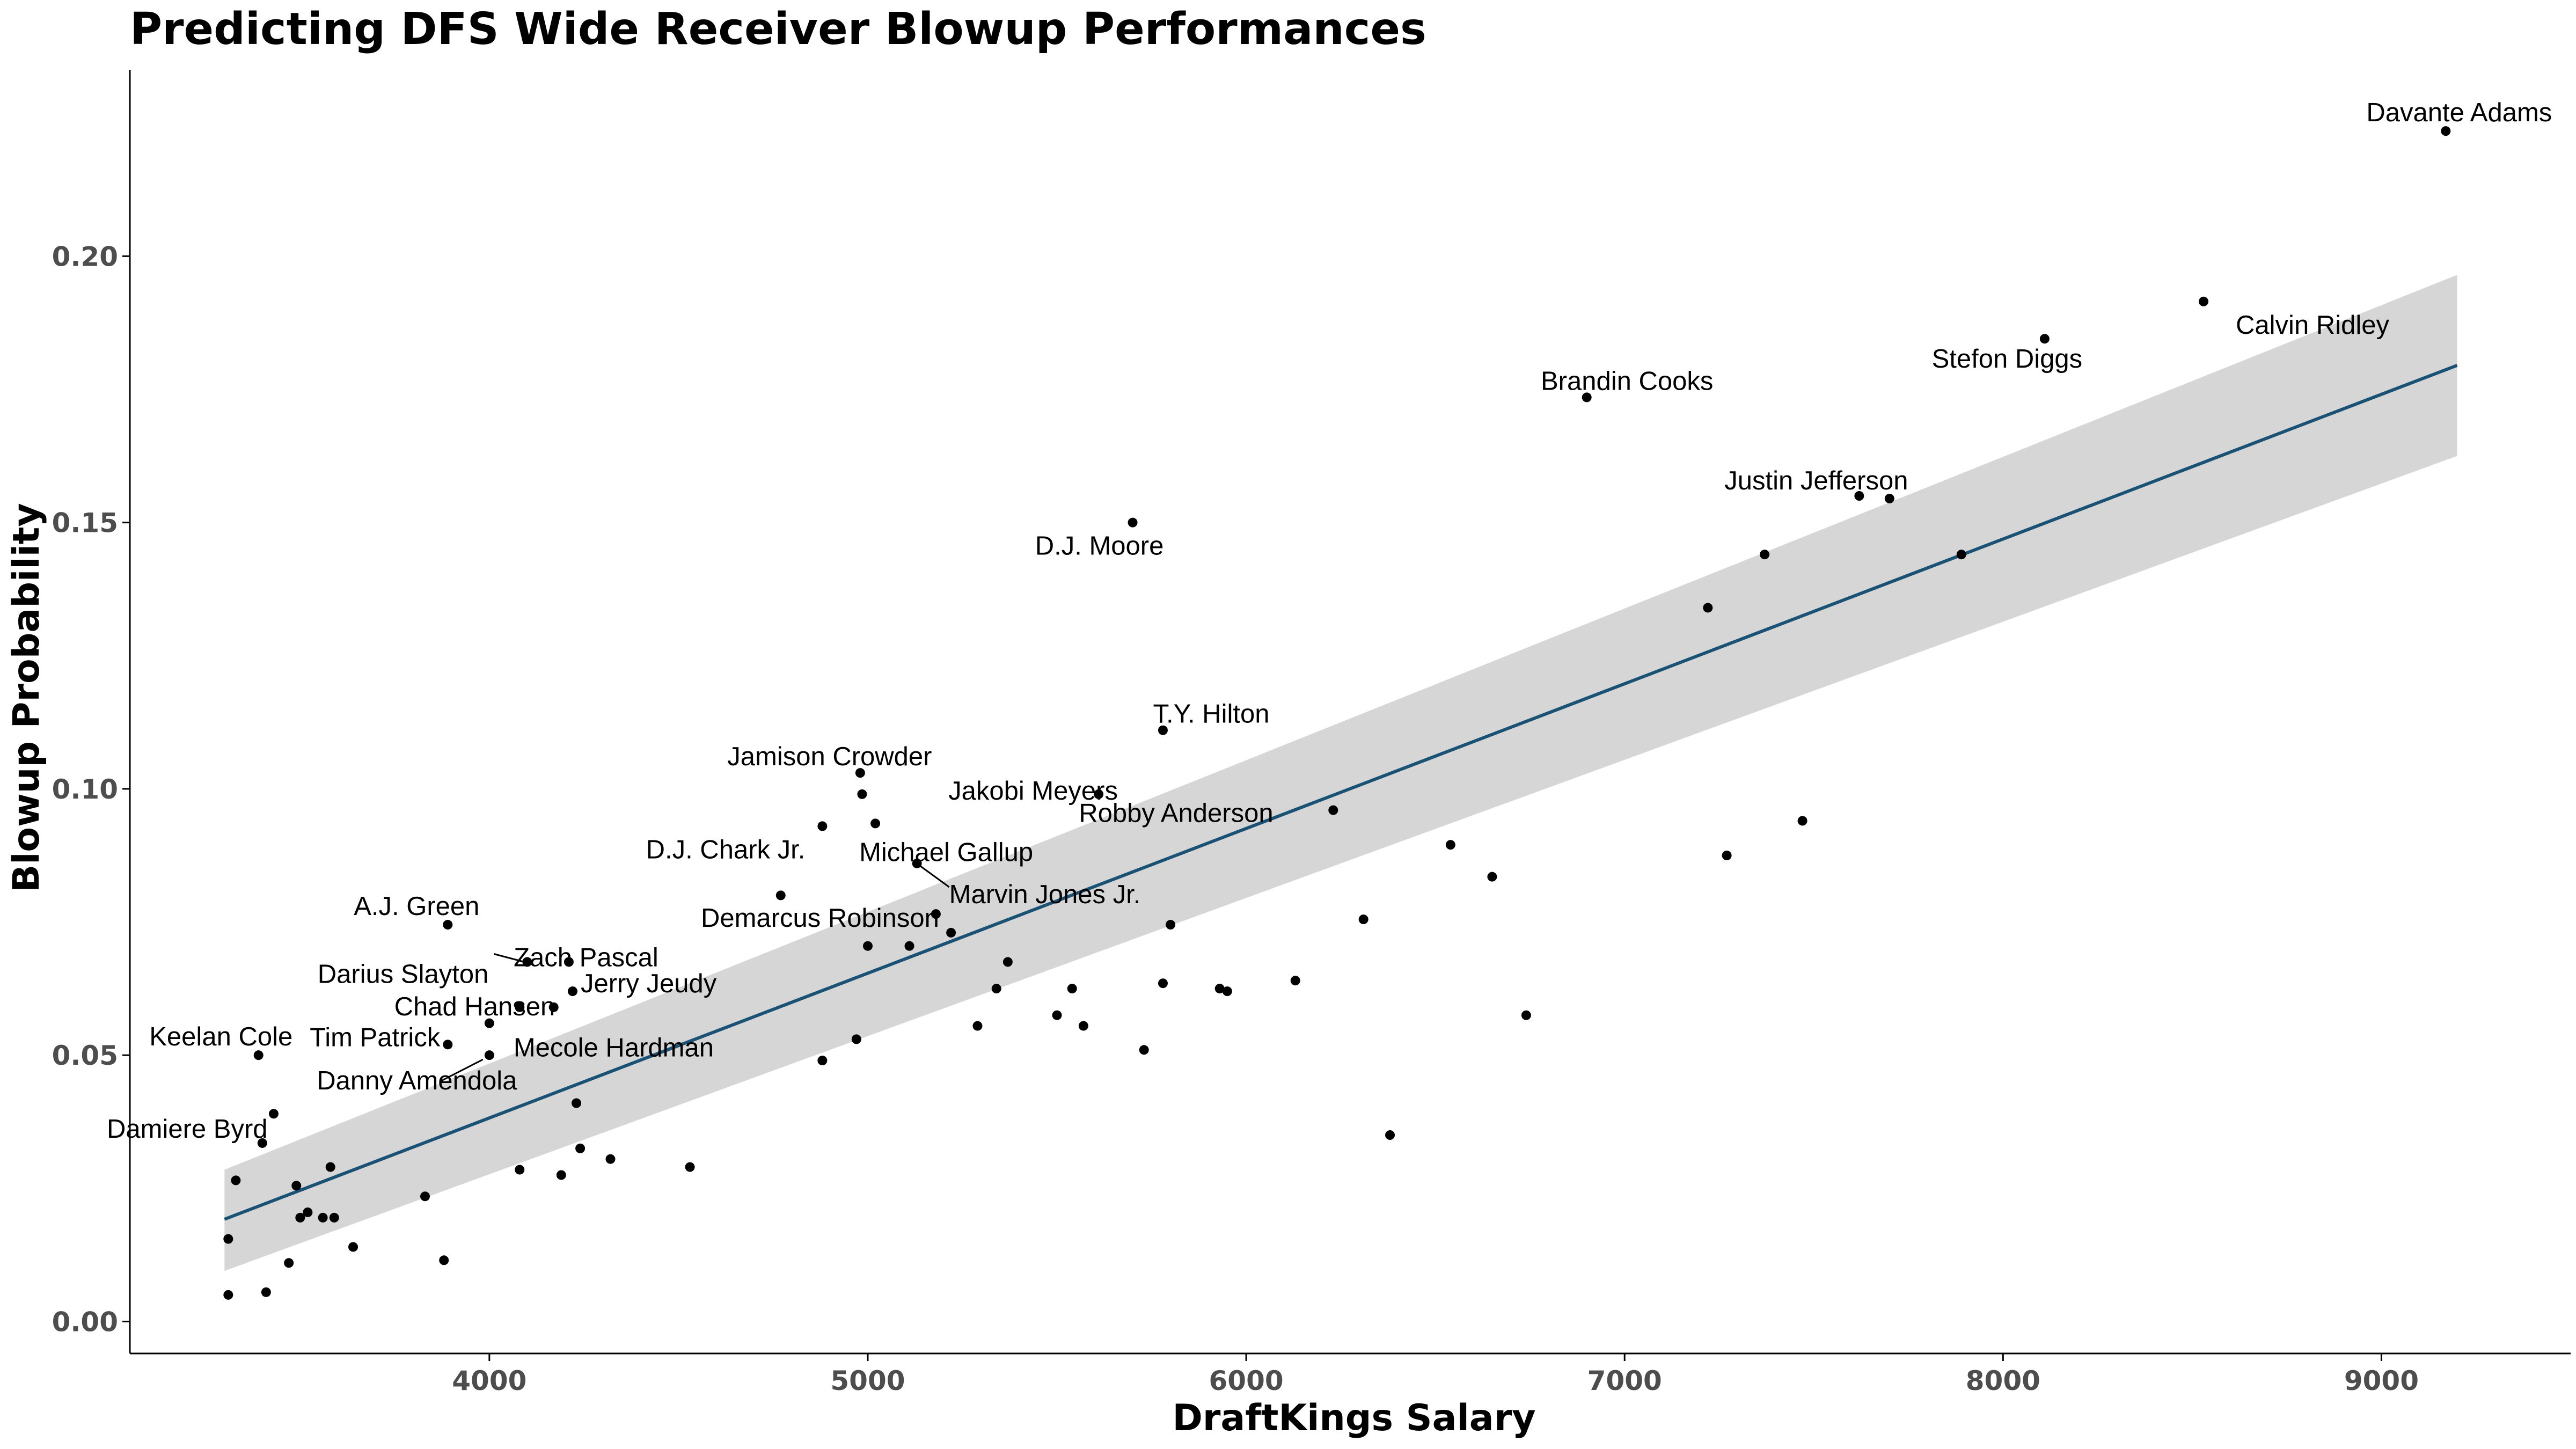 The image size is (2576, 1449). I want to click on point-label: Calvin Ridley, so click(2312, 325).